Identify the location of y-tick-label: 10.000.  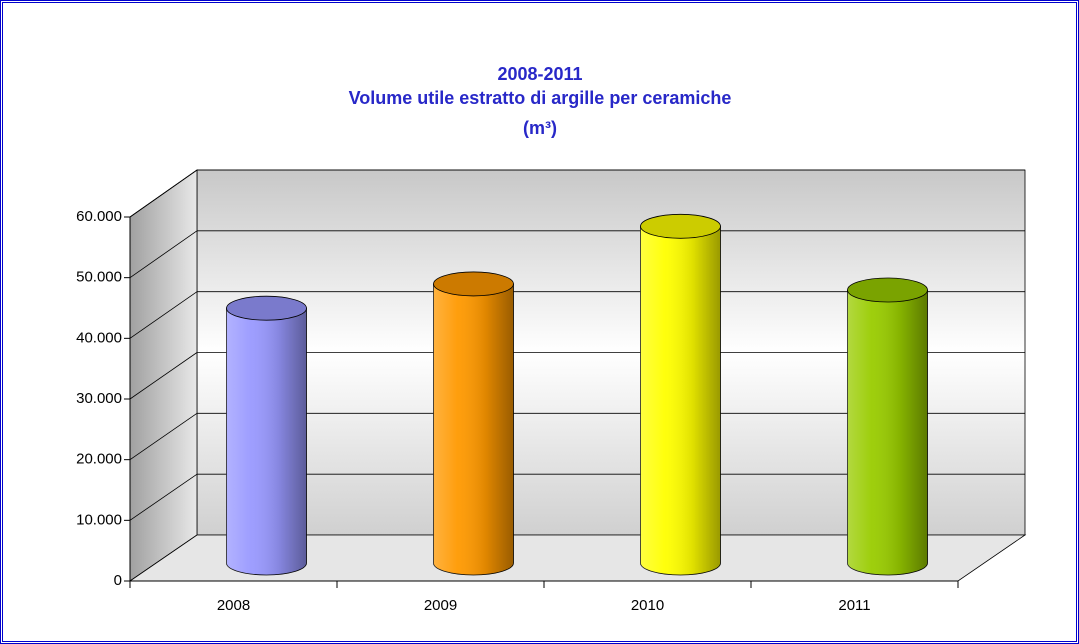
(99, 519).